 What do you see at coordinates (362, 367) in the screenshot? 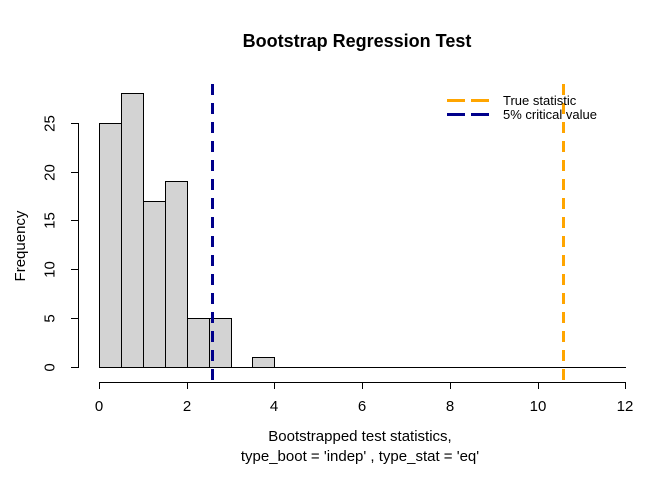
I see `histogram-baseline` at bounding box center [362, 367].